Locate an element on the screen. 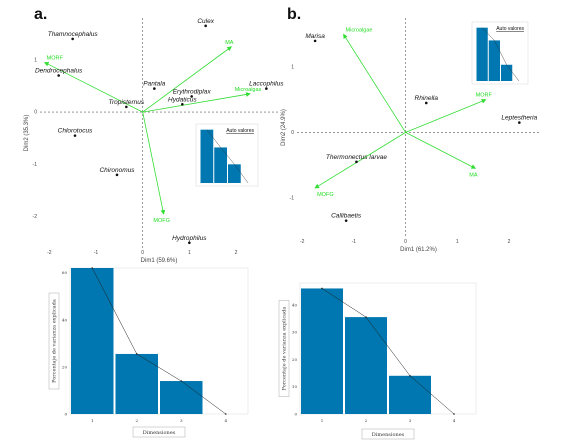 This screenshot has width=567, height=443. pca-a-point-label: Laccophilus is located at coordinates (266, 84).